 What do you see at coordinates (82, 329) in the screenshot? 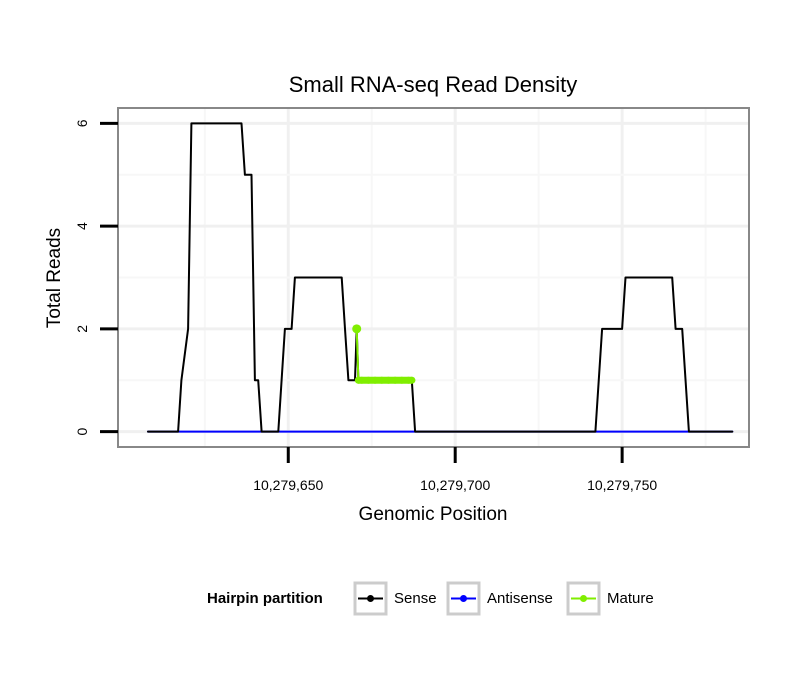
I see `y-tick-label: 2` at bounding box center [82, 329].